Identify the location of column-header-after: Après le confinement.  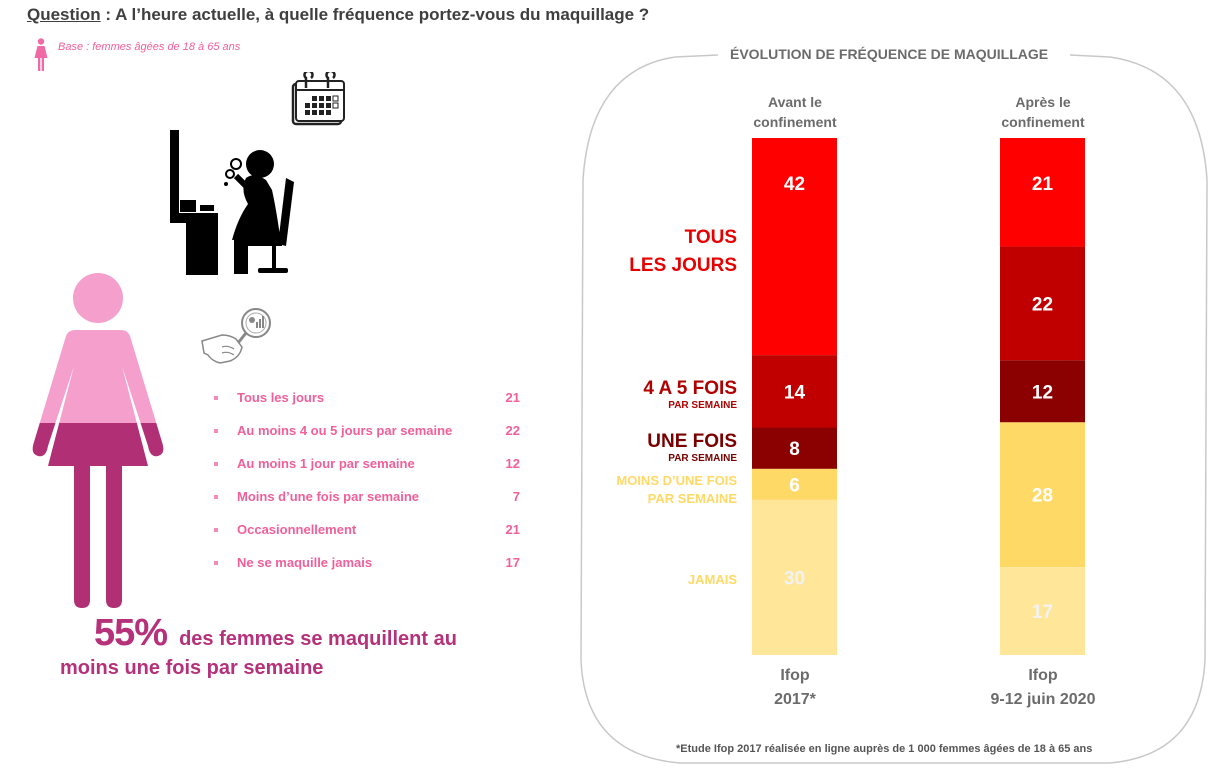
(1043, 112).